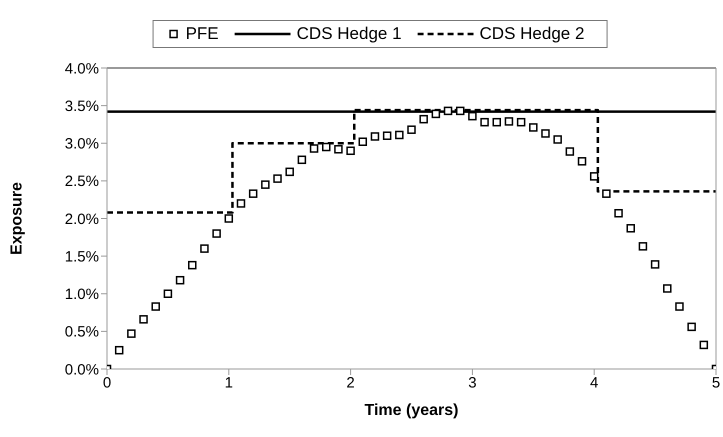 The width and height of the screenshot is (723, 437). Describe the element at coordinates (411, 410) in the screenshot. I see `x-axis-title: Time (years)` at that location.